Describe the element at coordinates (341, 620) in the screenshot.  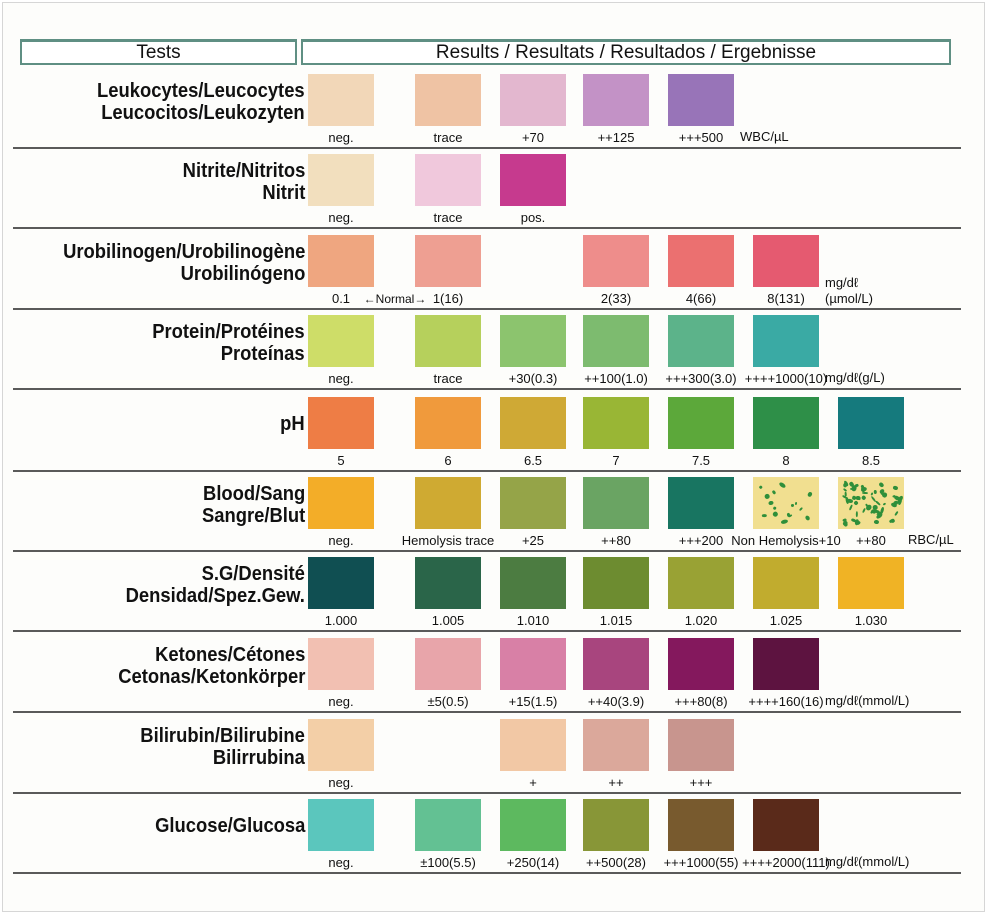
I see `swatch-label: 1.000` at that location.